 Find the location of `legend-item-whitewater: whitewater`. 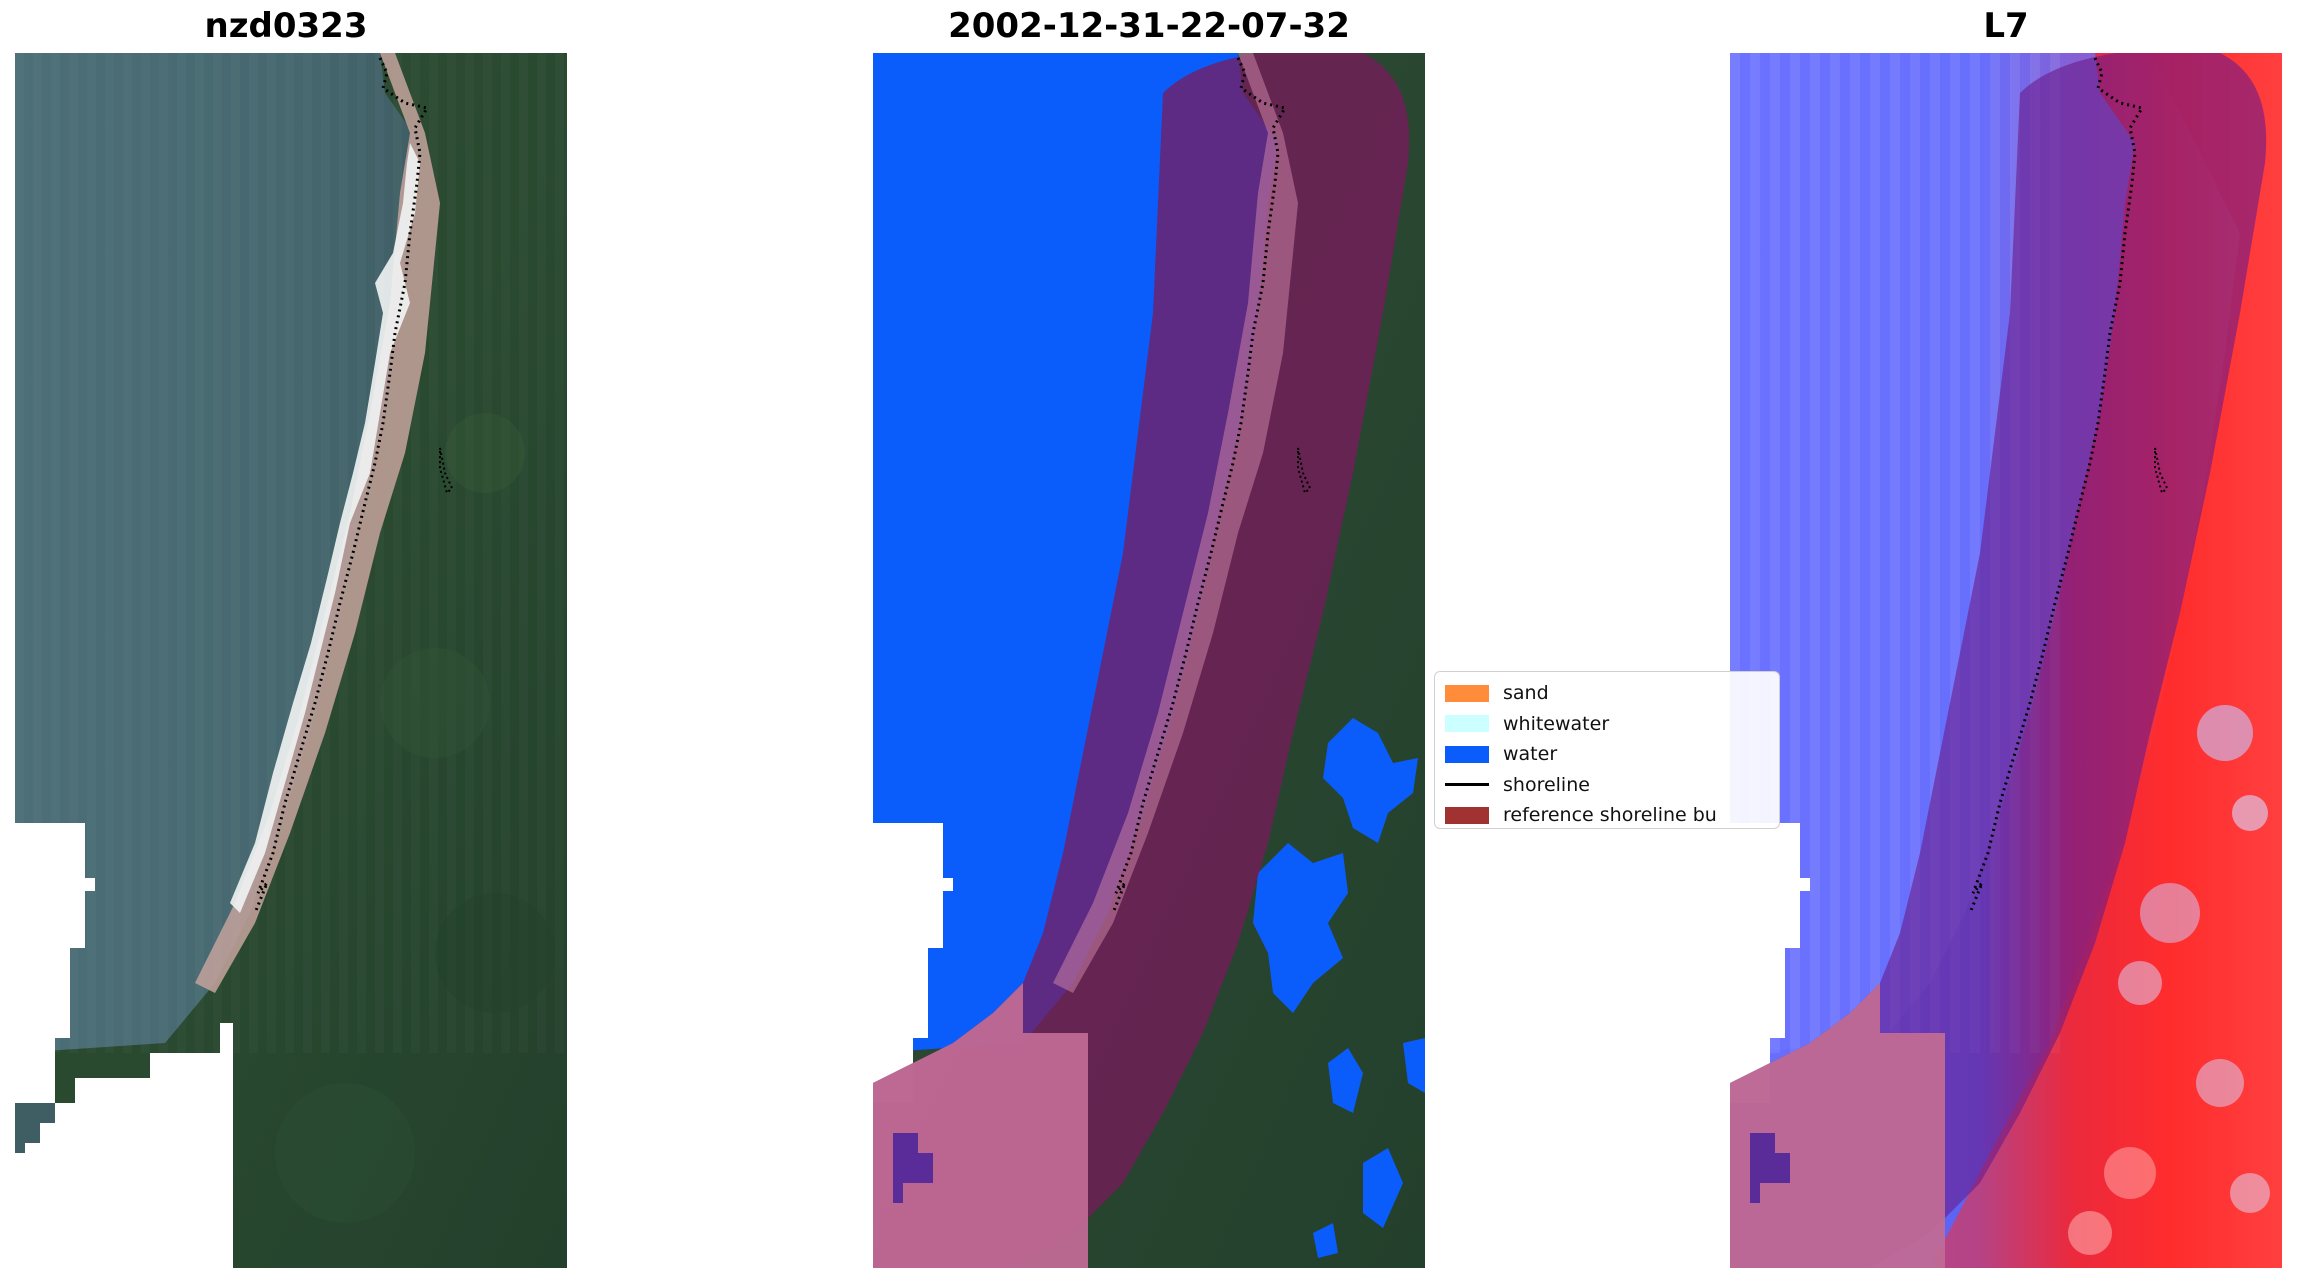

legend-item-whitewater: whitewater is located at coordinates (1607, 724).